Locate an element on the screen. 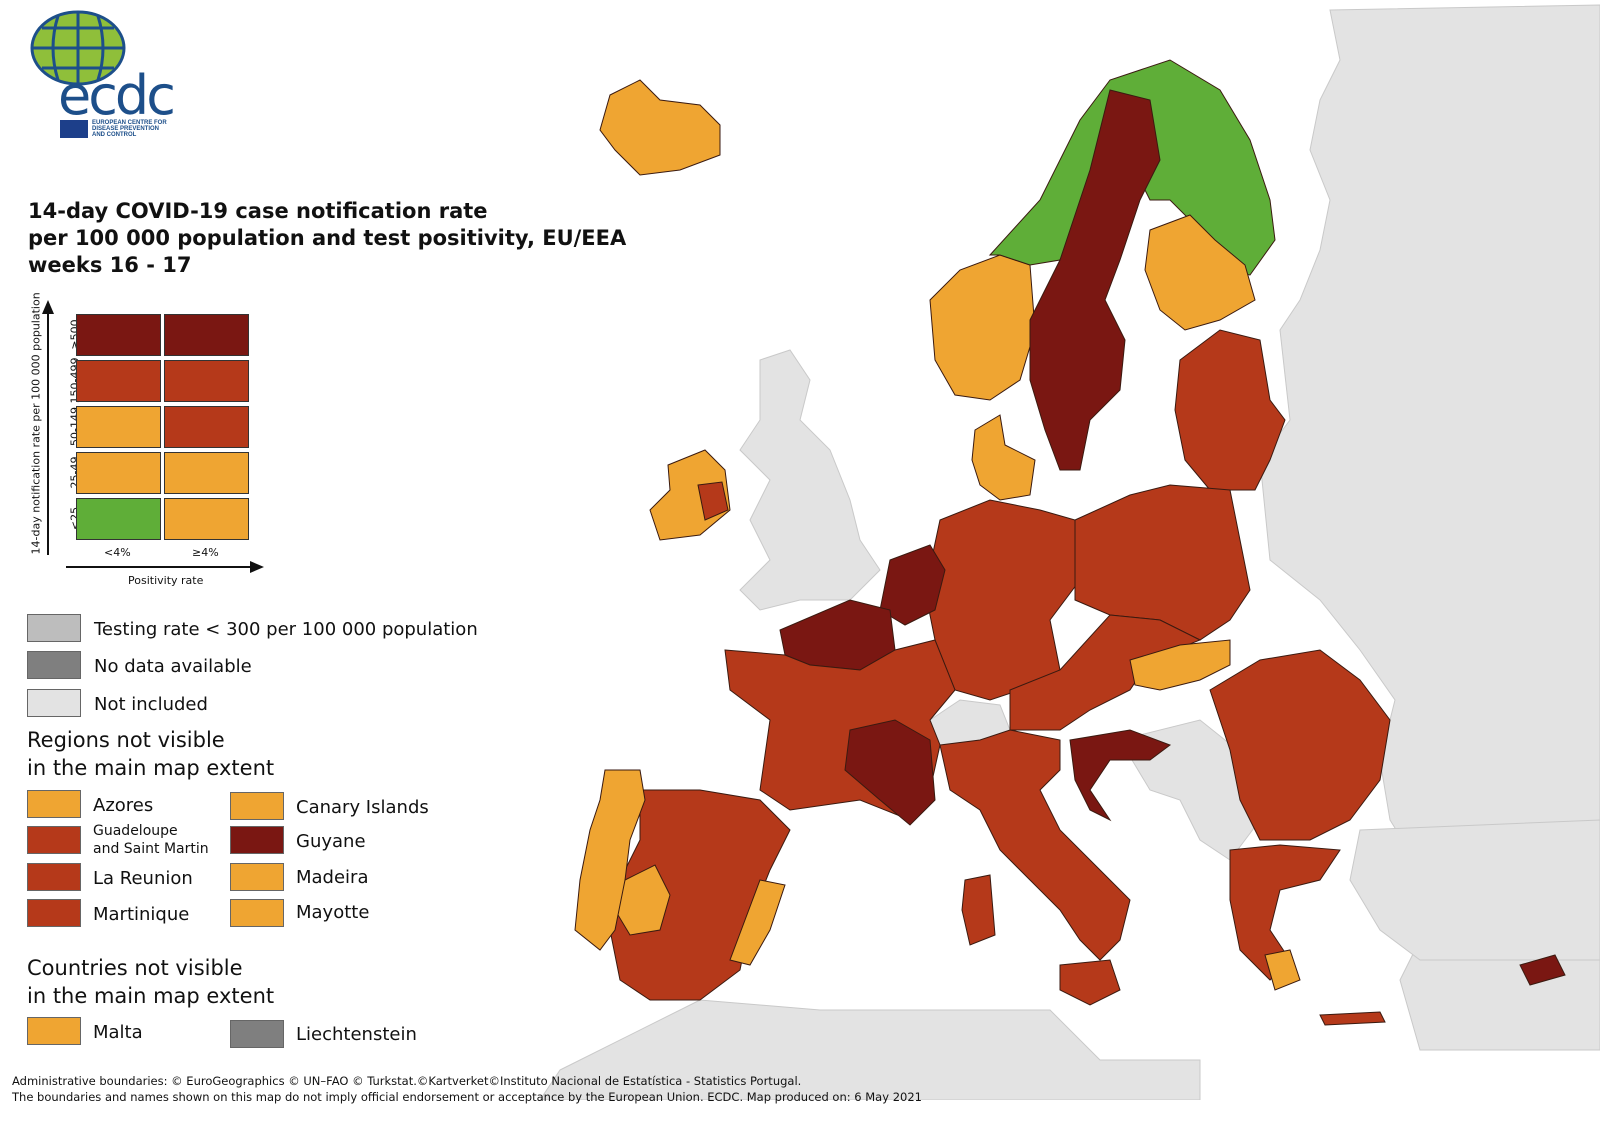 The width and height of the screenshot is (1600, 1130). region-sicily is located at coordinates (1090, 982).